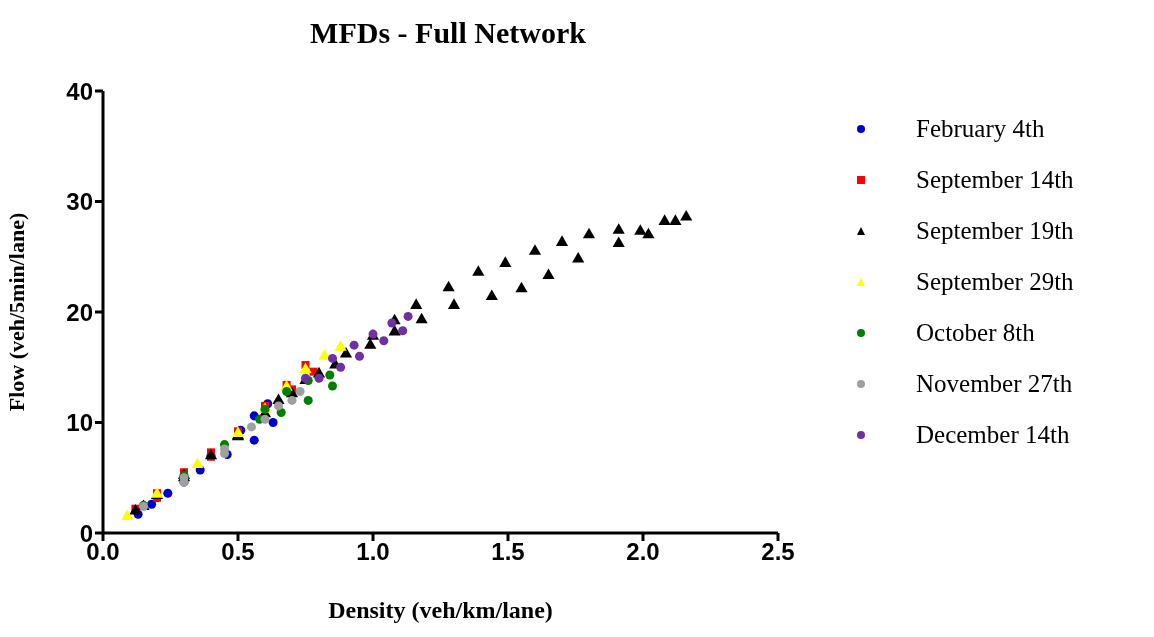 The width and height of the screenshot is (1154, 637). Describe the element at coordinates (238, 552) in the screenshot. I see `x-tick-label: 0.5` at that location.